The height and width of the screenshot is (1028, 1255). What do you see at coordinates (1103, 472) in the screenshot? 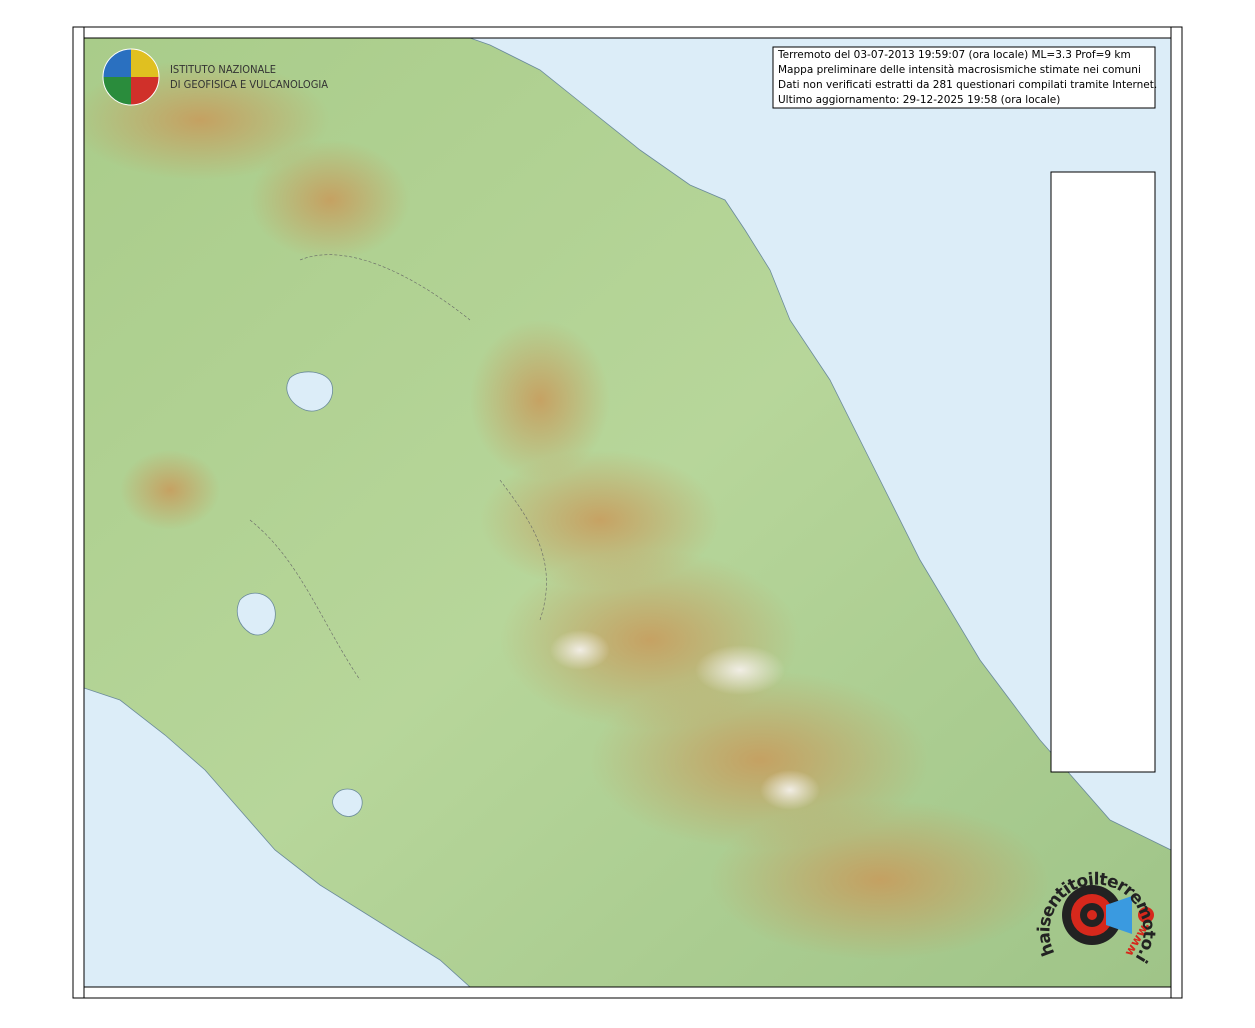
I see `legend` at bounding box center [1103, 472].